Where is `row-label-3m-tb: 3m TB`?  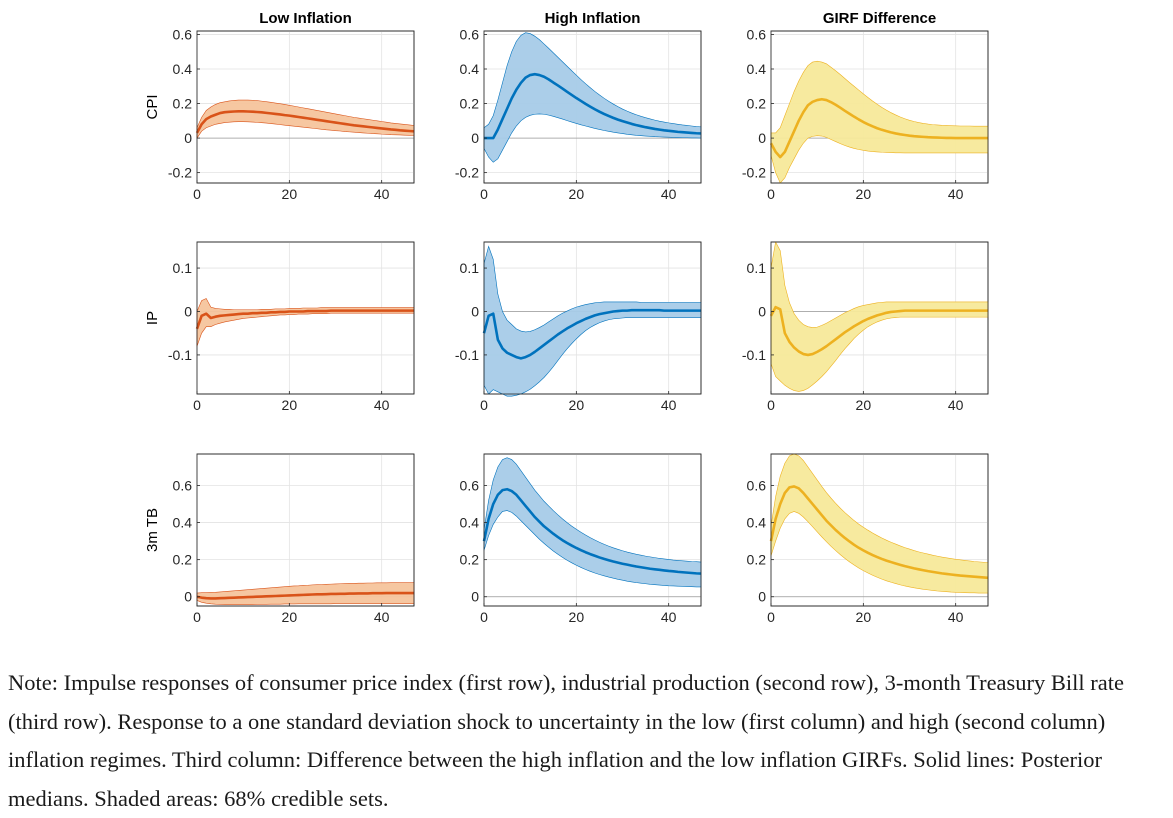
row-label-3m-tb: 3m TB is located at coordinates (152, 530).